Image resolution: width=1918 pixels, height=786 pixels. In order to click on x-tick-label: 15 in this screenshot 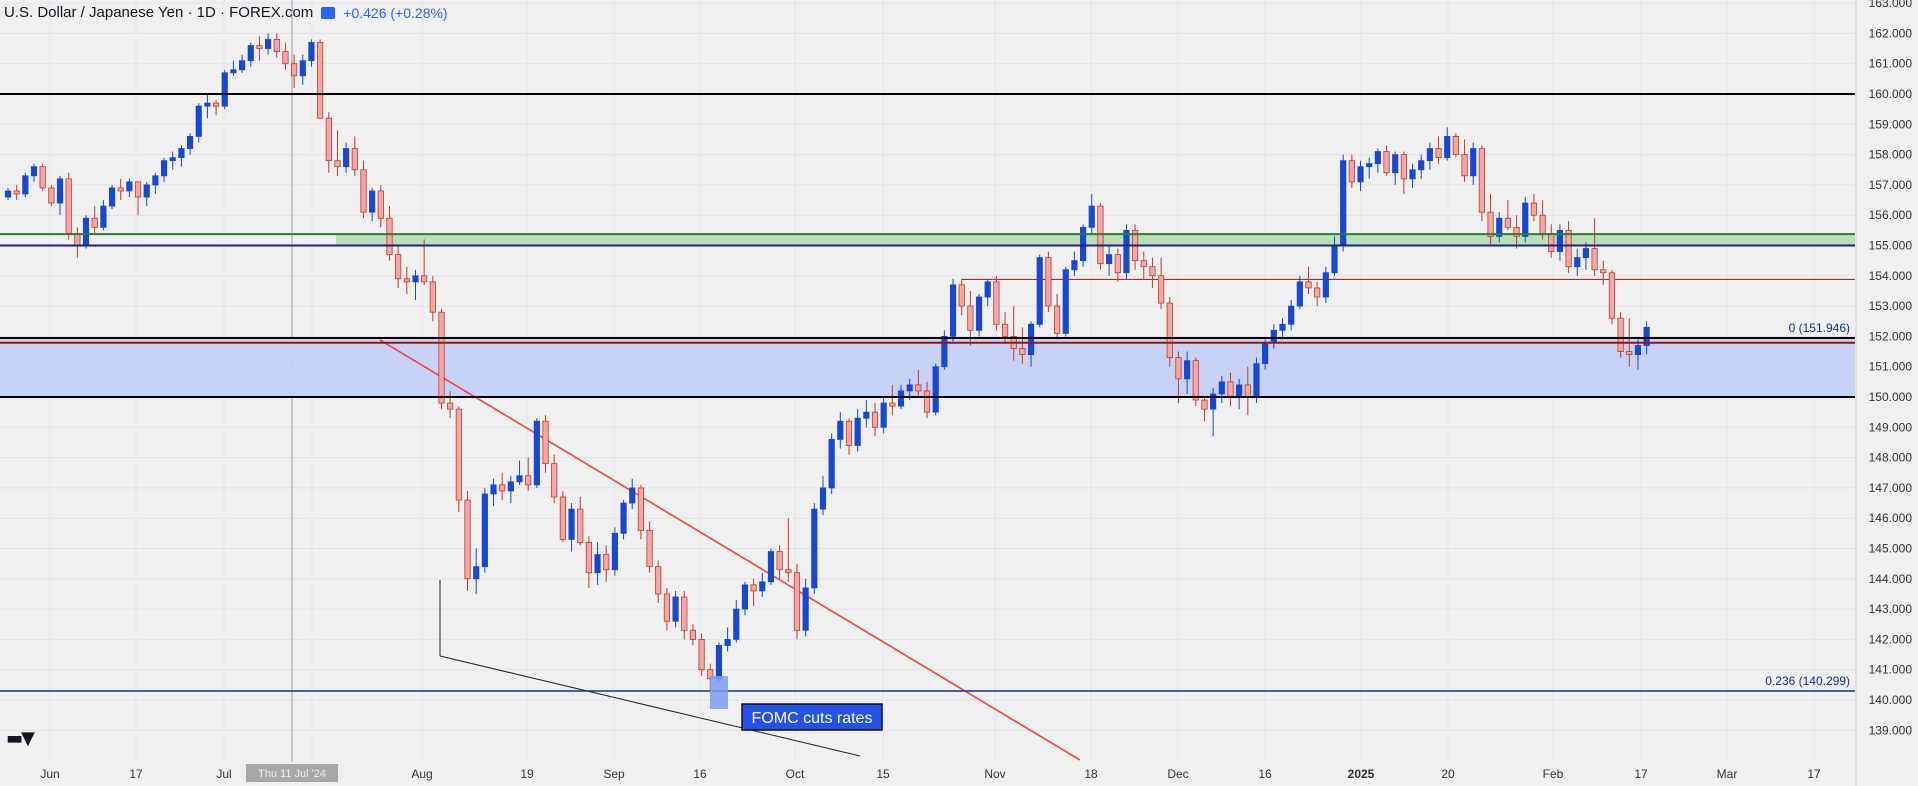, I will do `click(883, 774)`.